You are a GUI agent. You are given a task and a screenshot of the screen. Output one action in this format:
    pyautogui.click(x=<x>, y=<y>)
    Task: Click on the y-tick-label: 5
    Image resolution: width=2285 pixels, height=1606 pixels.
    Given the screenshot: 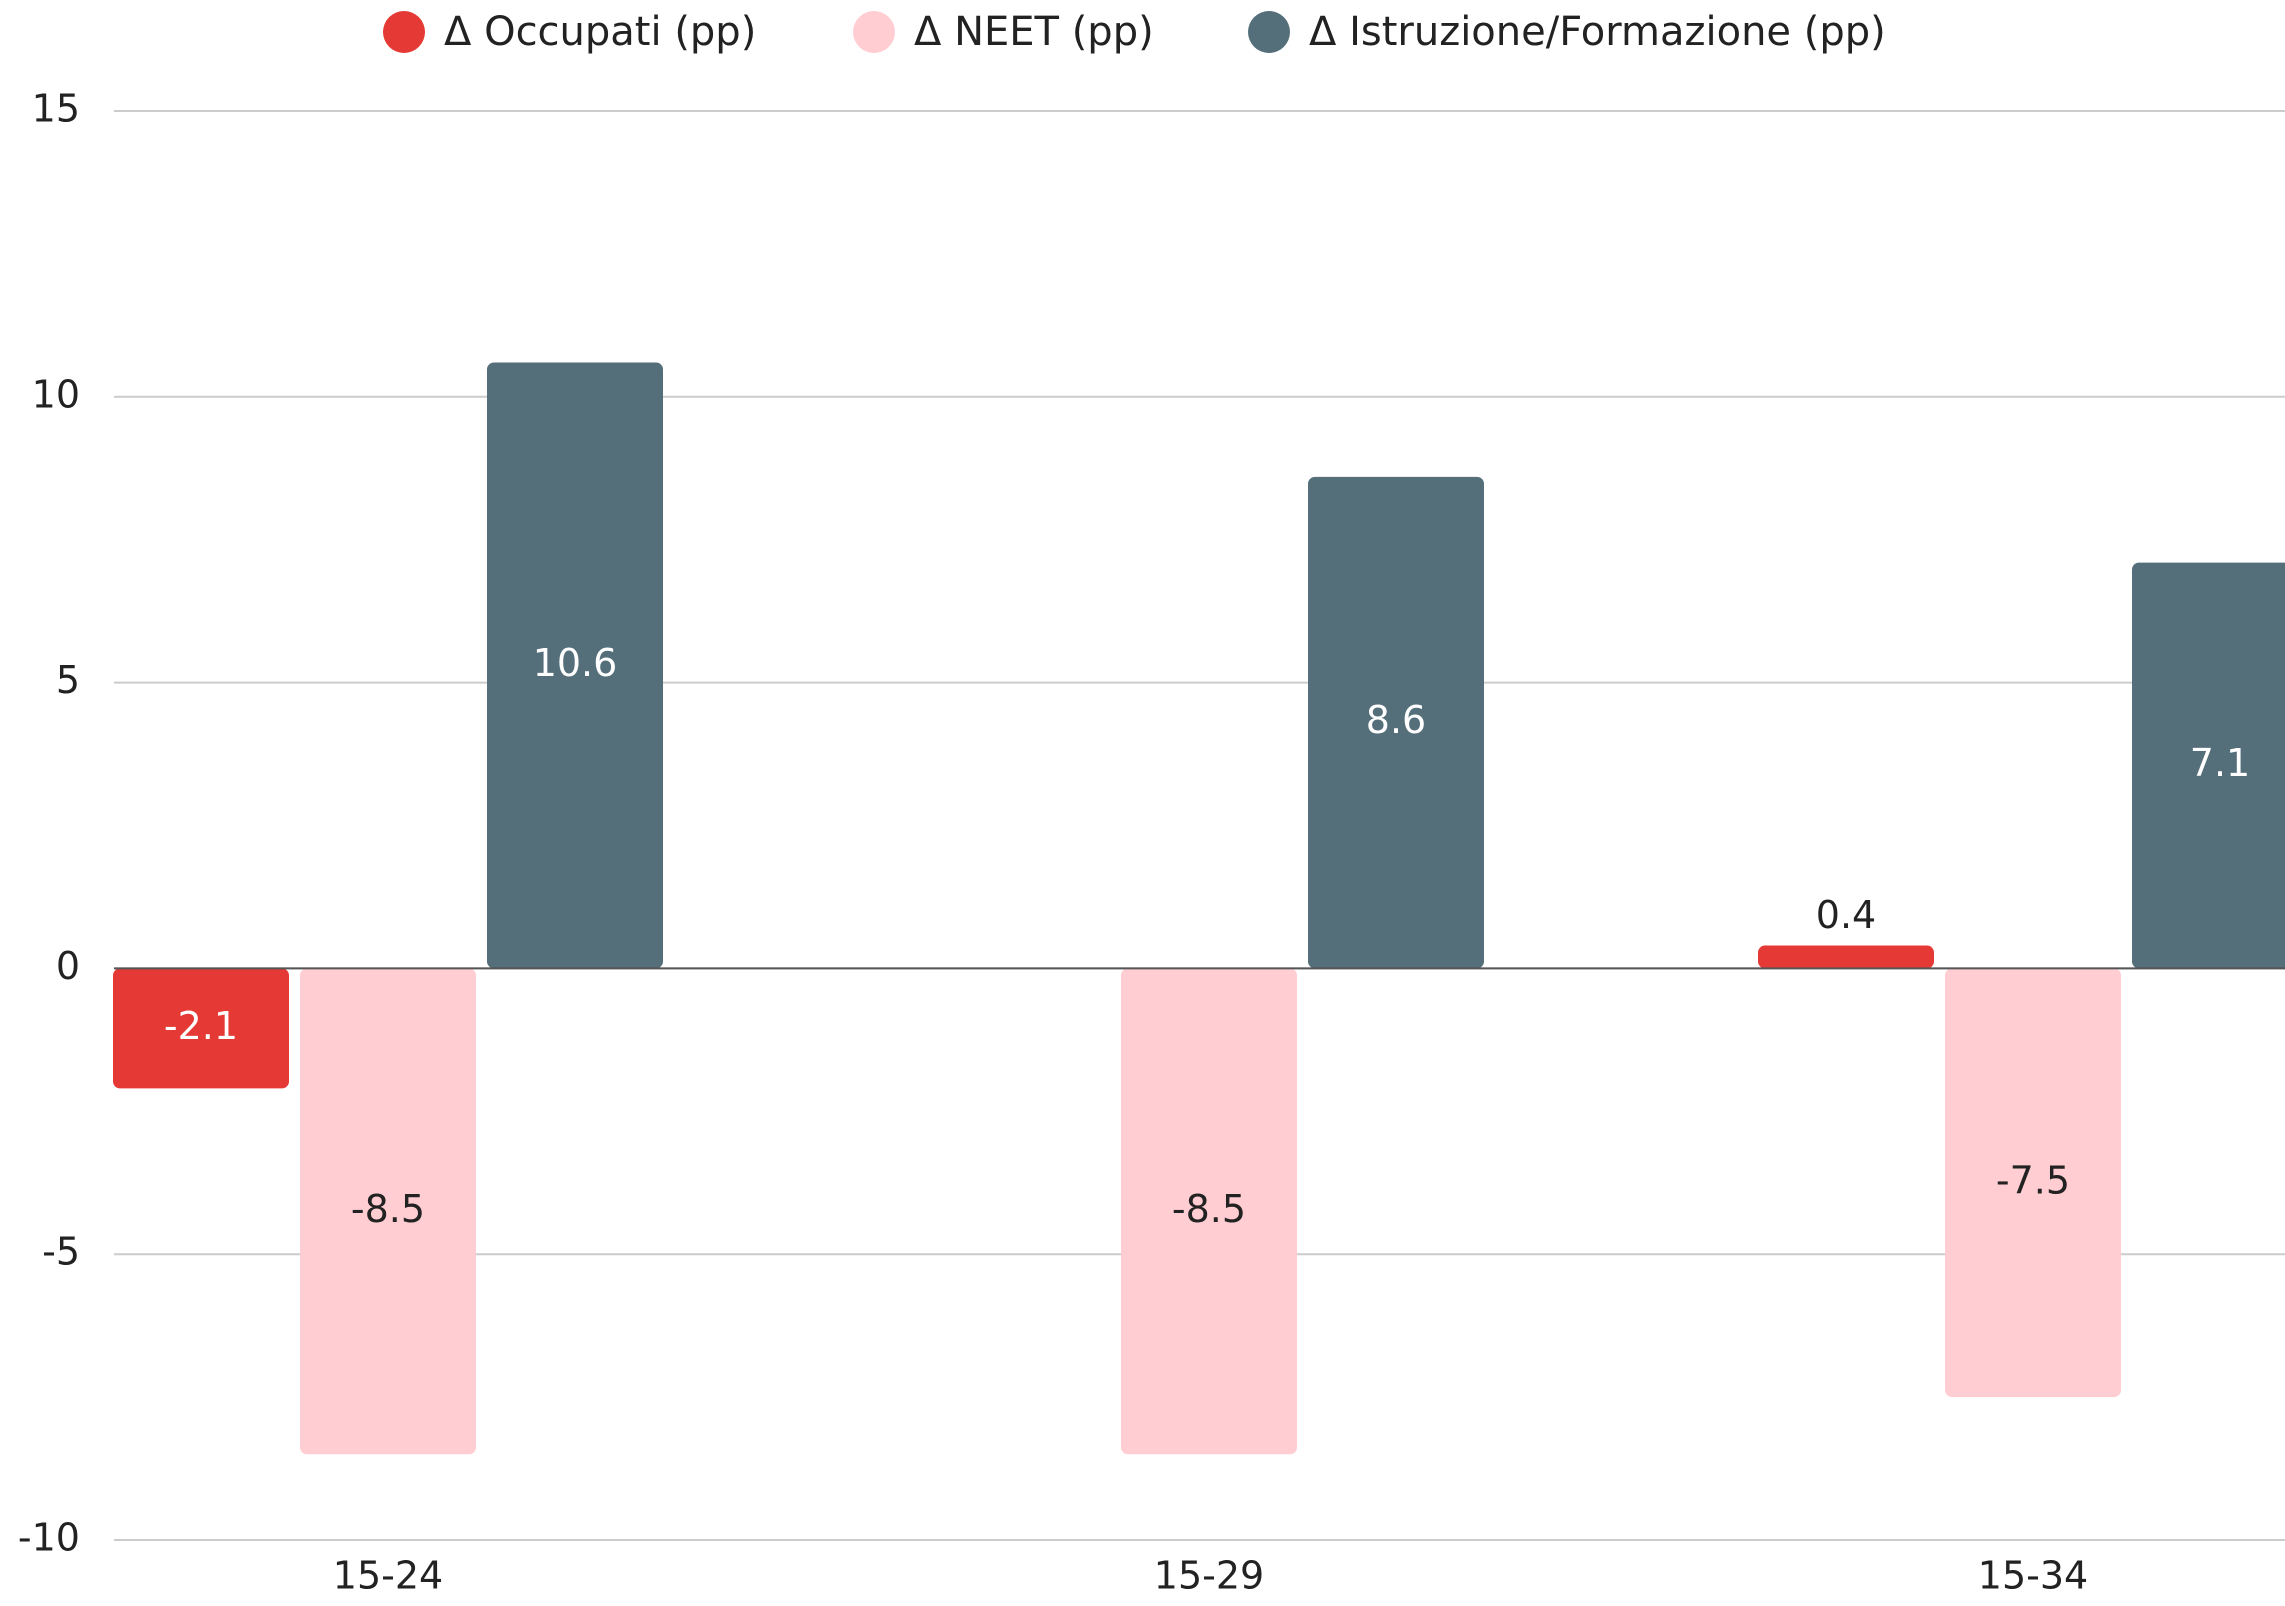 What is the action you would take?
    pyautogui.click(x=68, y=680)
    